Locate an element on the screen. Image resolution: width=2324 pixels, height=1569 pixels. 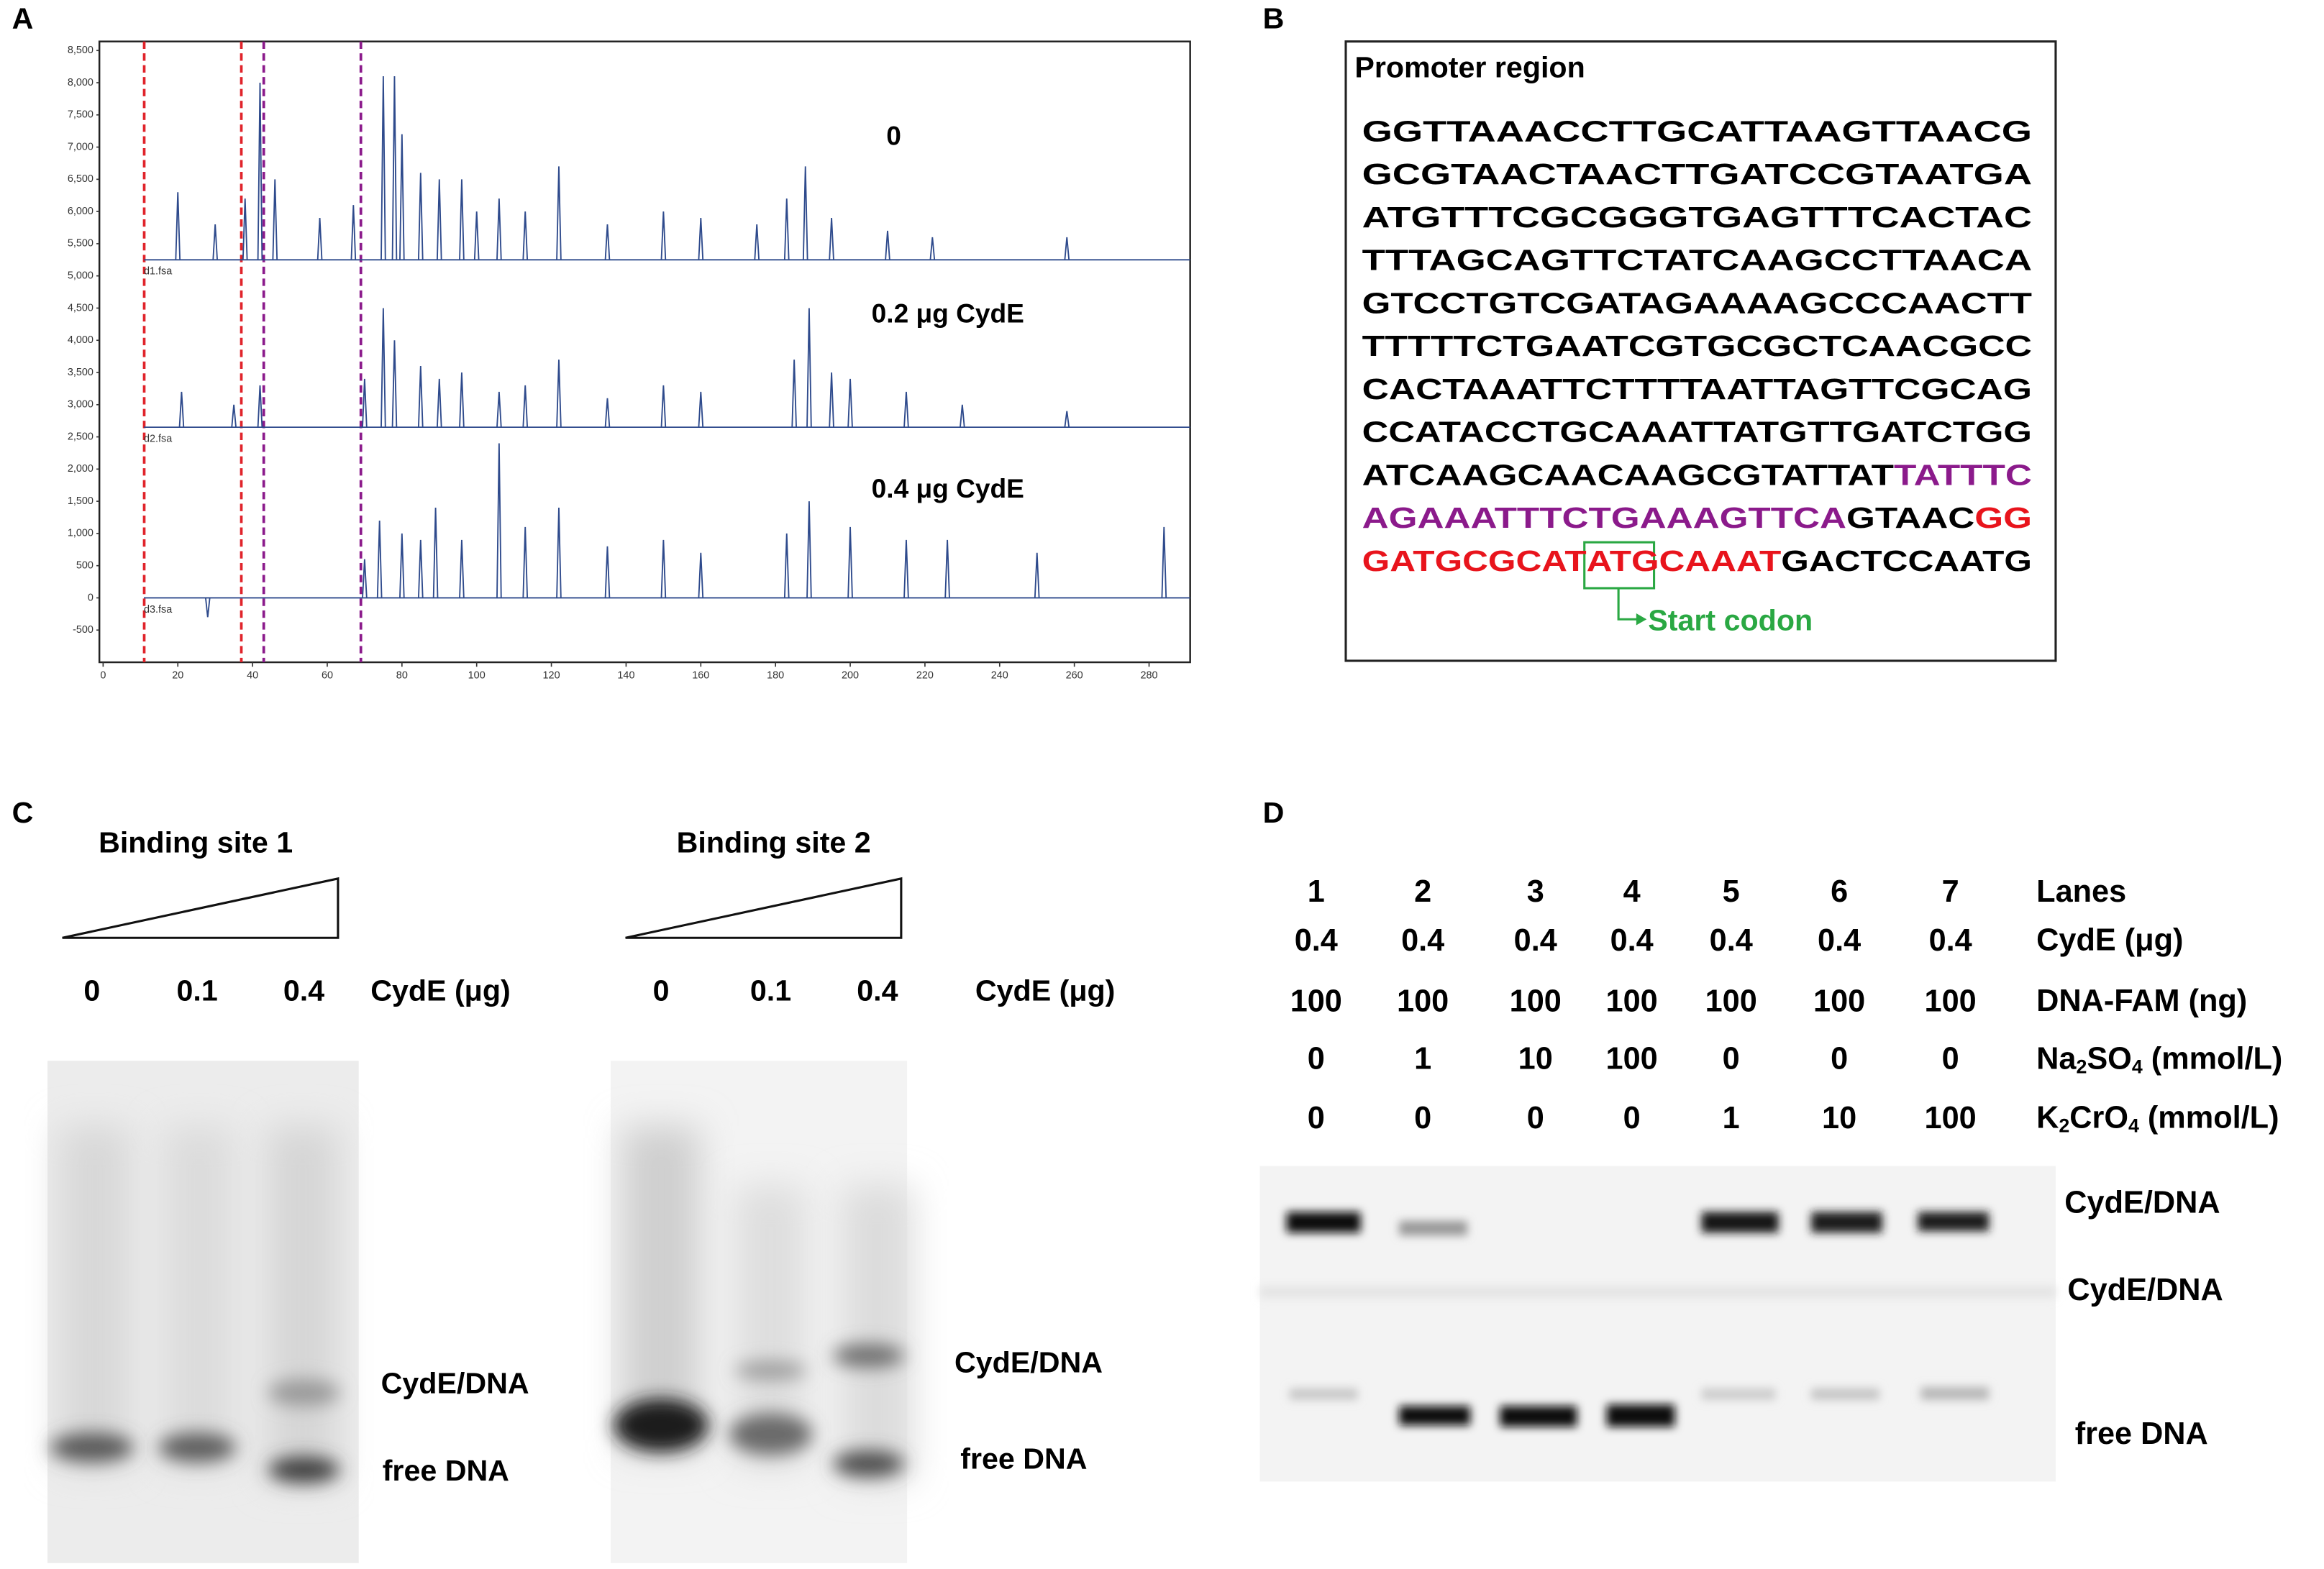
sequence-line: TTTTTCTGAATCGTGCGCTCAACGCC is located at coordinates (1697, 346).